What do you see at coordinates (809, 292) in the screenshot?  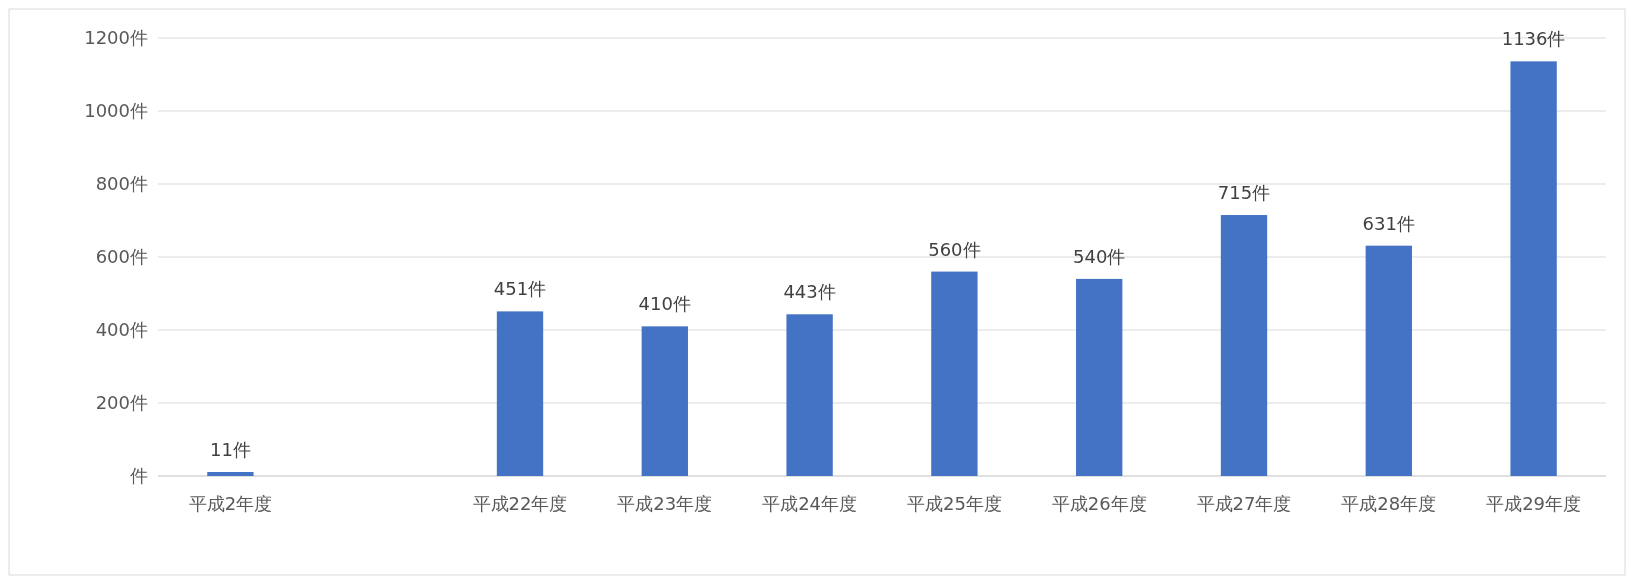 I see `data-label: 443件` at bounding box center [809, 292].